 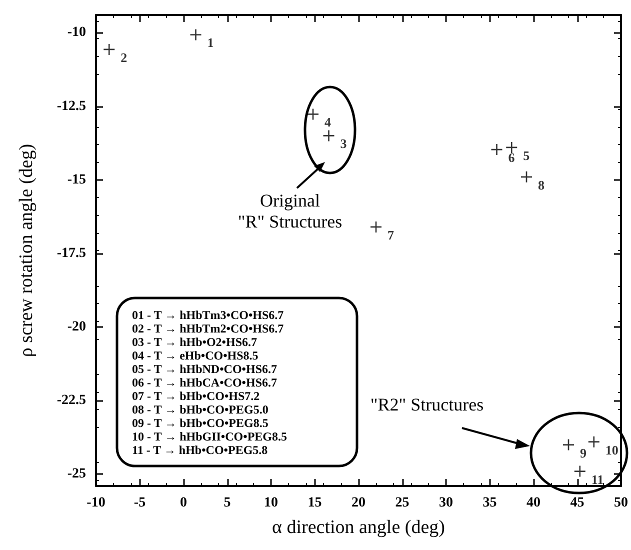 What do you see at coordinates (96, 503) in the screenshot?
I see `x-tick-label: -10` at bounding box center [96, 503].